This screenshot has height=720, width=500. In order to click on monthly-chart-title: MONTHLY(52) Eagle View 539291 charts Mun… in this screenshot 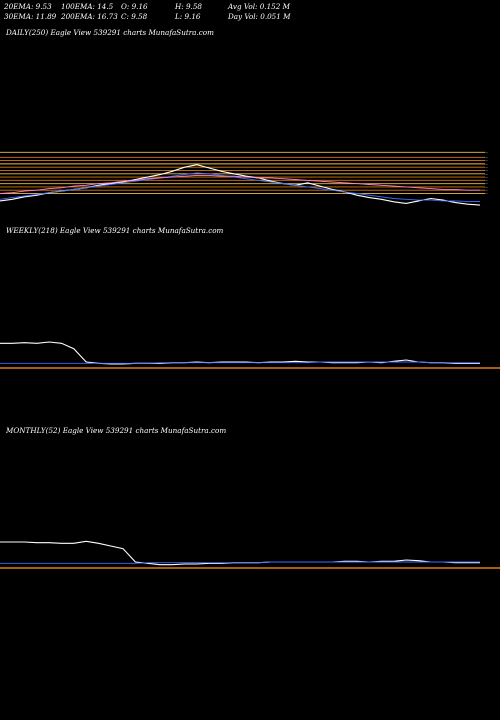, I will do `click(116, 430)`.